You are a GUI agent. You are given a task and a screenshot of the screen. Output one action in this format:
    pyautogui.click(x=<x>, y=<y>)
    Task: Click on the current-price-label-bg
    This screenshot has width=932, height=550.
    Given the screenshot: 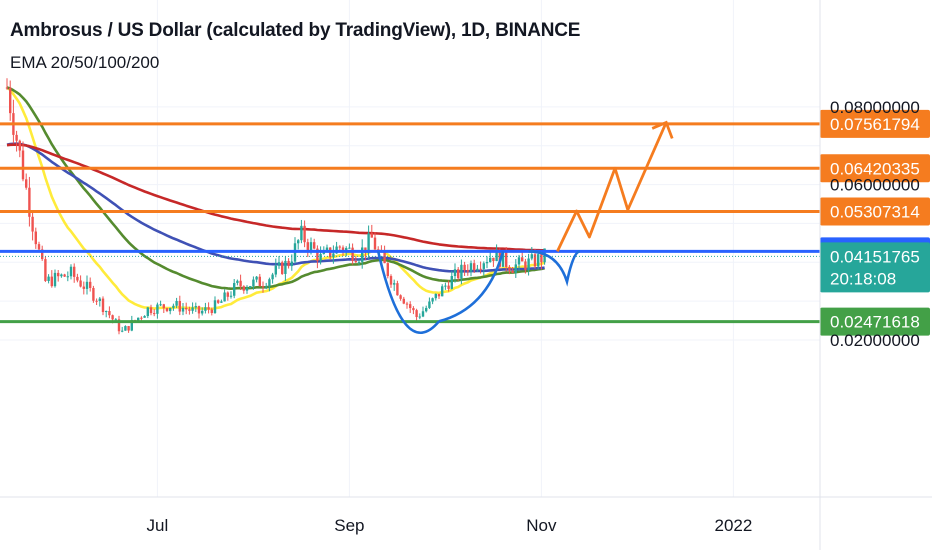 What is the action you would take?
    pyautogui.click(x=875, y=267)
    